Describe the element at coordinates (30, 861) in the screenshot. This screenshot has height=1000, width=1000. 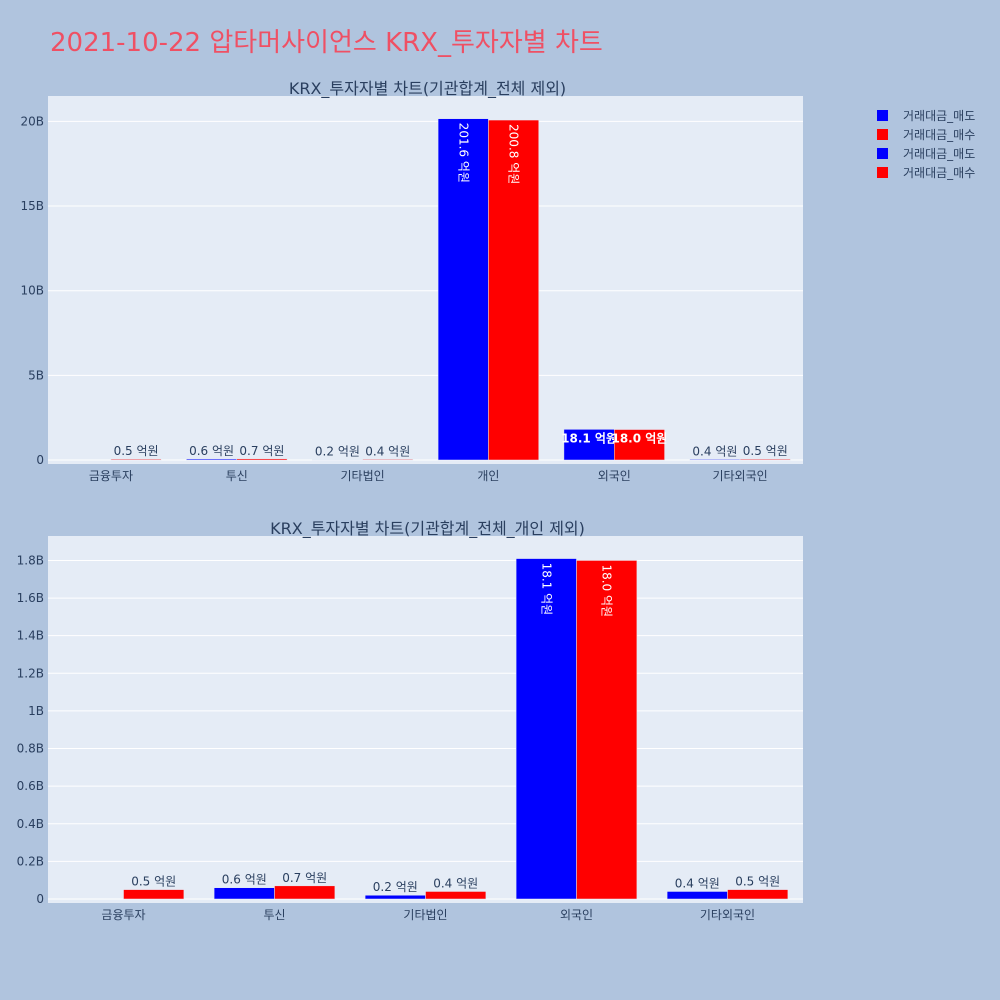
I see `y-tick-label: 0.2B` at that location.